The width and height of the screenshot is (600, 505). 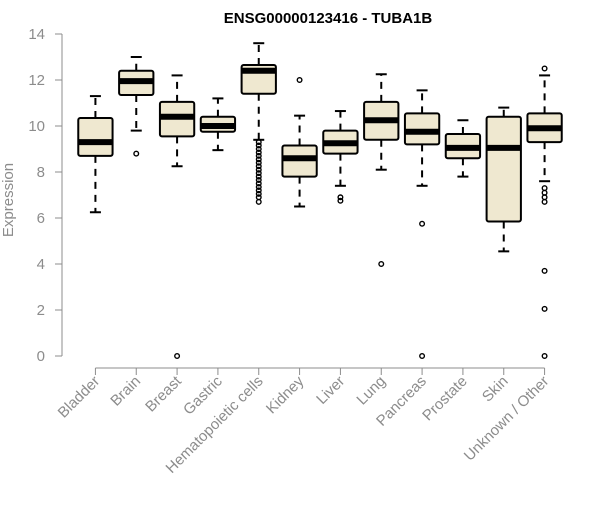 I want to click on y-tick-label: 8, so click(x=41, y=172).